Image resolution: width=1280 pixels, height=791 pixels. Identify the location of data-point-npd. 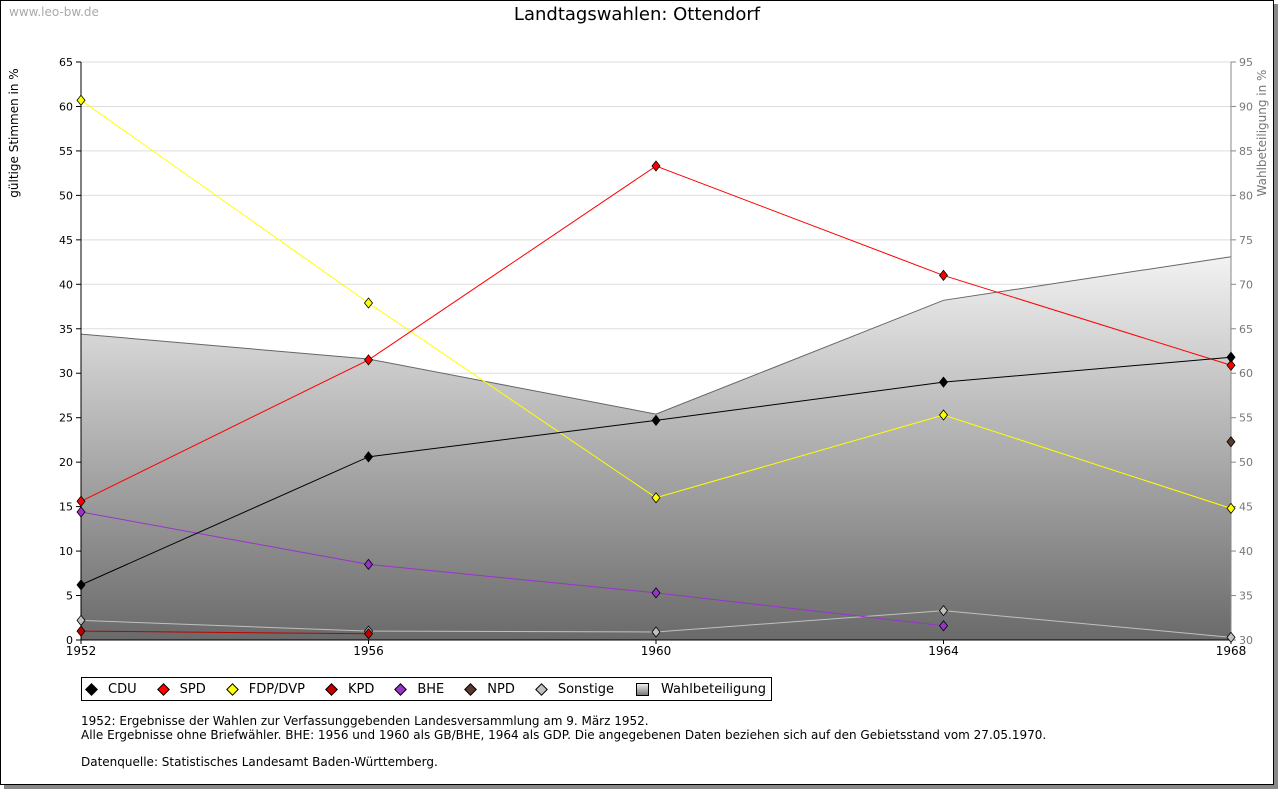
(1231, 442).